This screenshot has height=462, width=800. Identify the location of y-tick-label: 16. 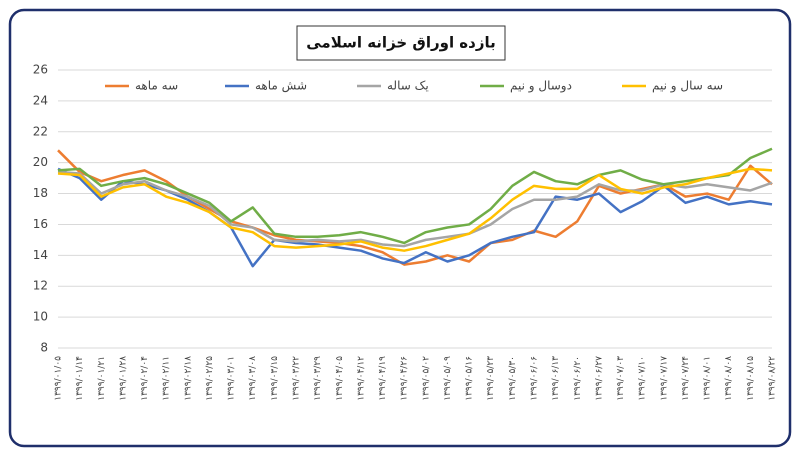
(40, 224).